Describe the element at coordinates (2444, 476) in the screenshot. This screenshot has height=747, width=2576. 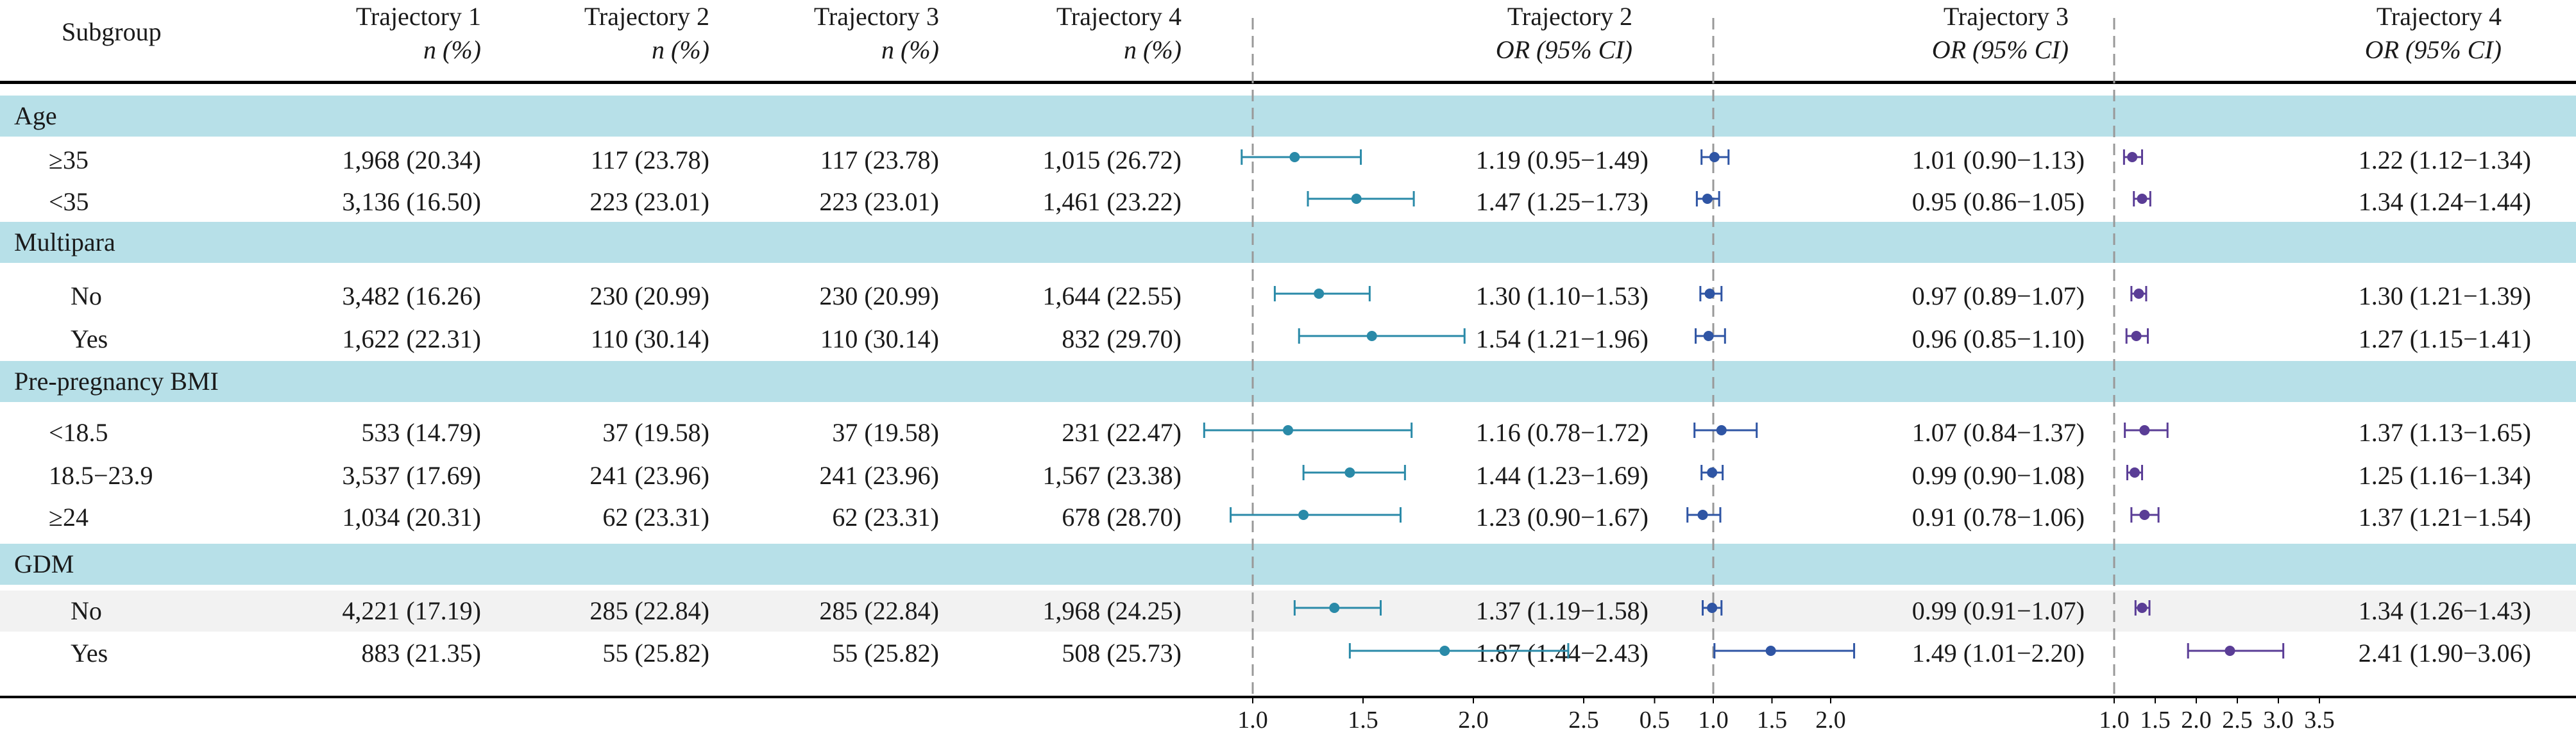
I see `row-or-traj4: 1.25 (1.16−1.34)` at that location.